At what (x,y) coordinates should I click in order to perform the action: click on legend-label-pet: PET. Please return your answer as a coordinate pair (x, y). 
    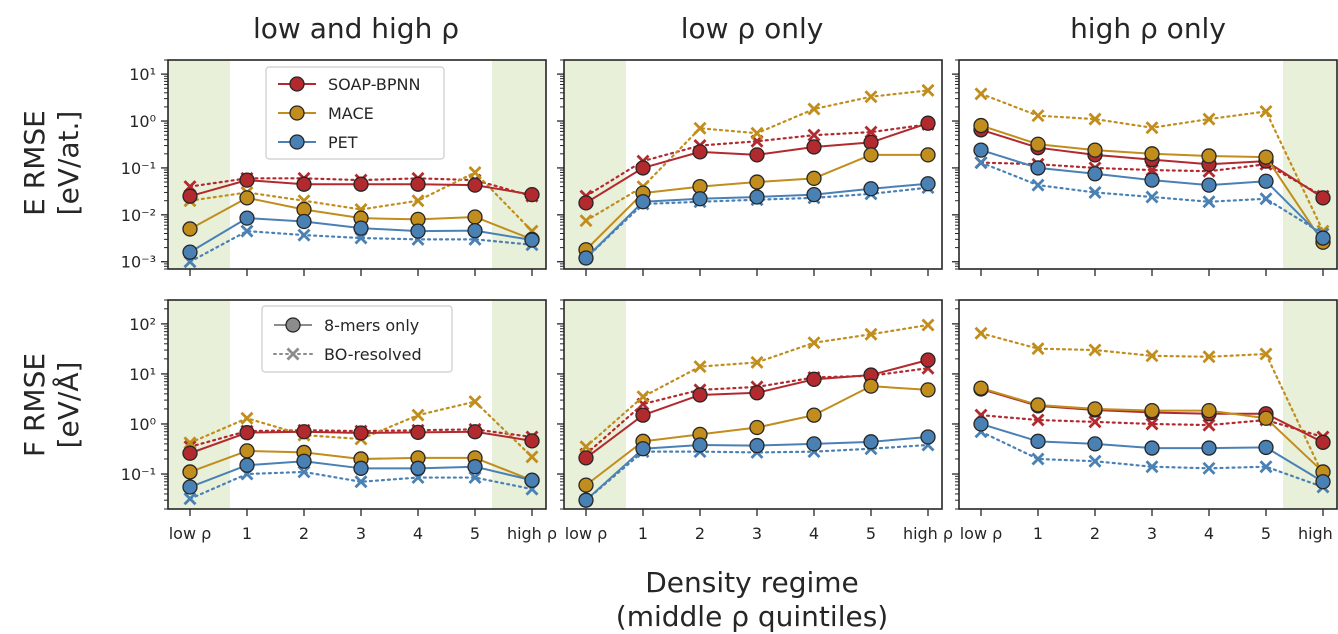
    Looking at the image, I should click on (343, 142).